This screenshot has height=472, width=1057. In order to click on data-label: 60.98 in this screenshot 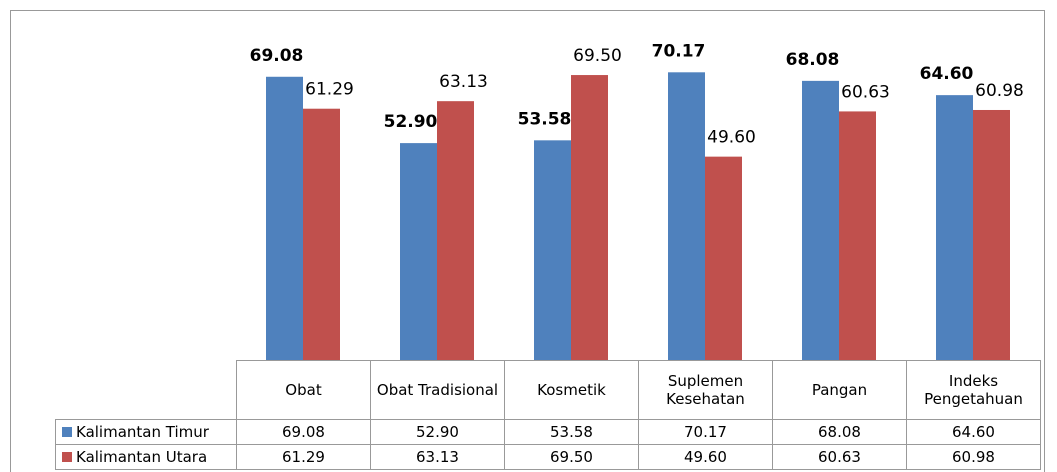, I will do `click(999, 91)`.